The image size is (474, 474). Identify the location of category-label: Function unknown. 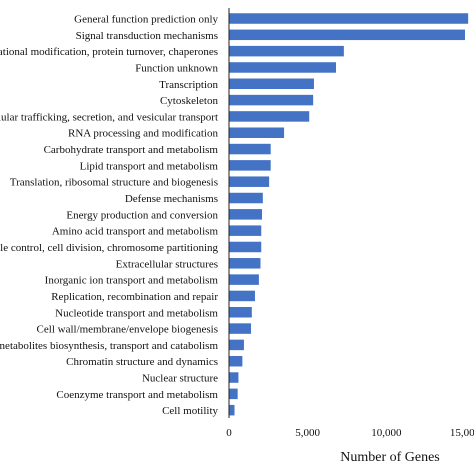
(176, 68).